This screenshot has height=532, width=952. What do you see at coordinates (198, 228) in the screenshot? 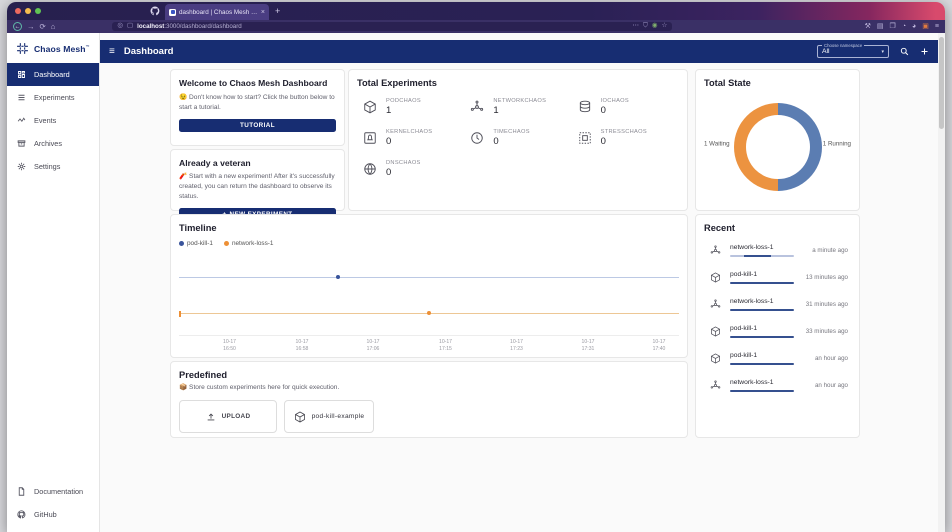
I see `timeline-title: Timeline` at bounding box center [198, 228].